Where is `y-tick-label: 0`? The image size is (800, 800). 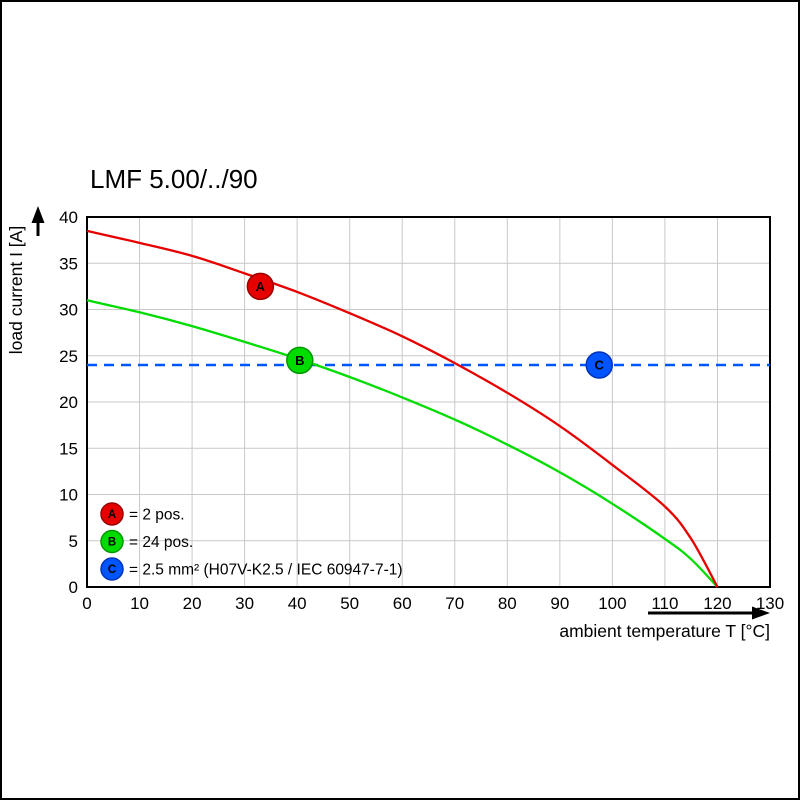 y-tick-label: 0 is located at coordinates (73, 587).